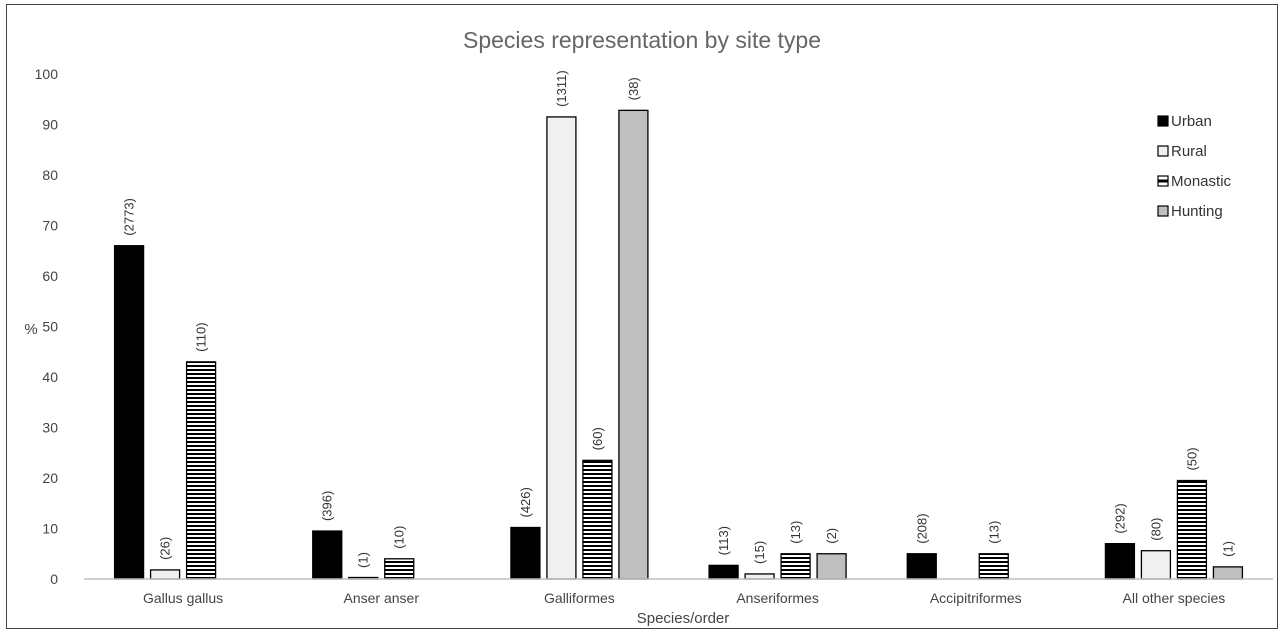 The image size is (1285, 633). Describe the element at coordinates (1163, 211) in the screenshot. I see `legend-swatch-hunting` at that location.